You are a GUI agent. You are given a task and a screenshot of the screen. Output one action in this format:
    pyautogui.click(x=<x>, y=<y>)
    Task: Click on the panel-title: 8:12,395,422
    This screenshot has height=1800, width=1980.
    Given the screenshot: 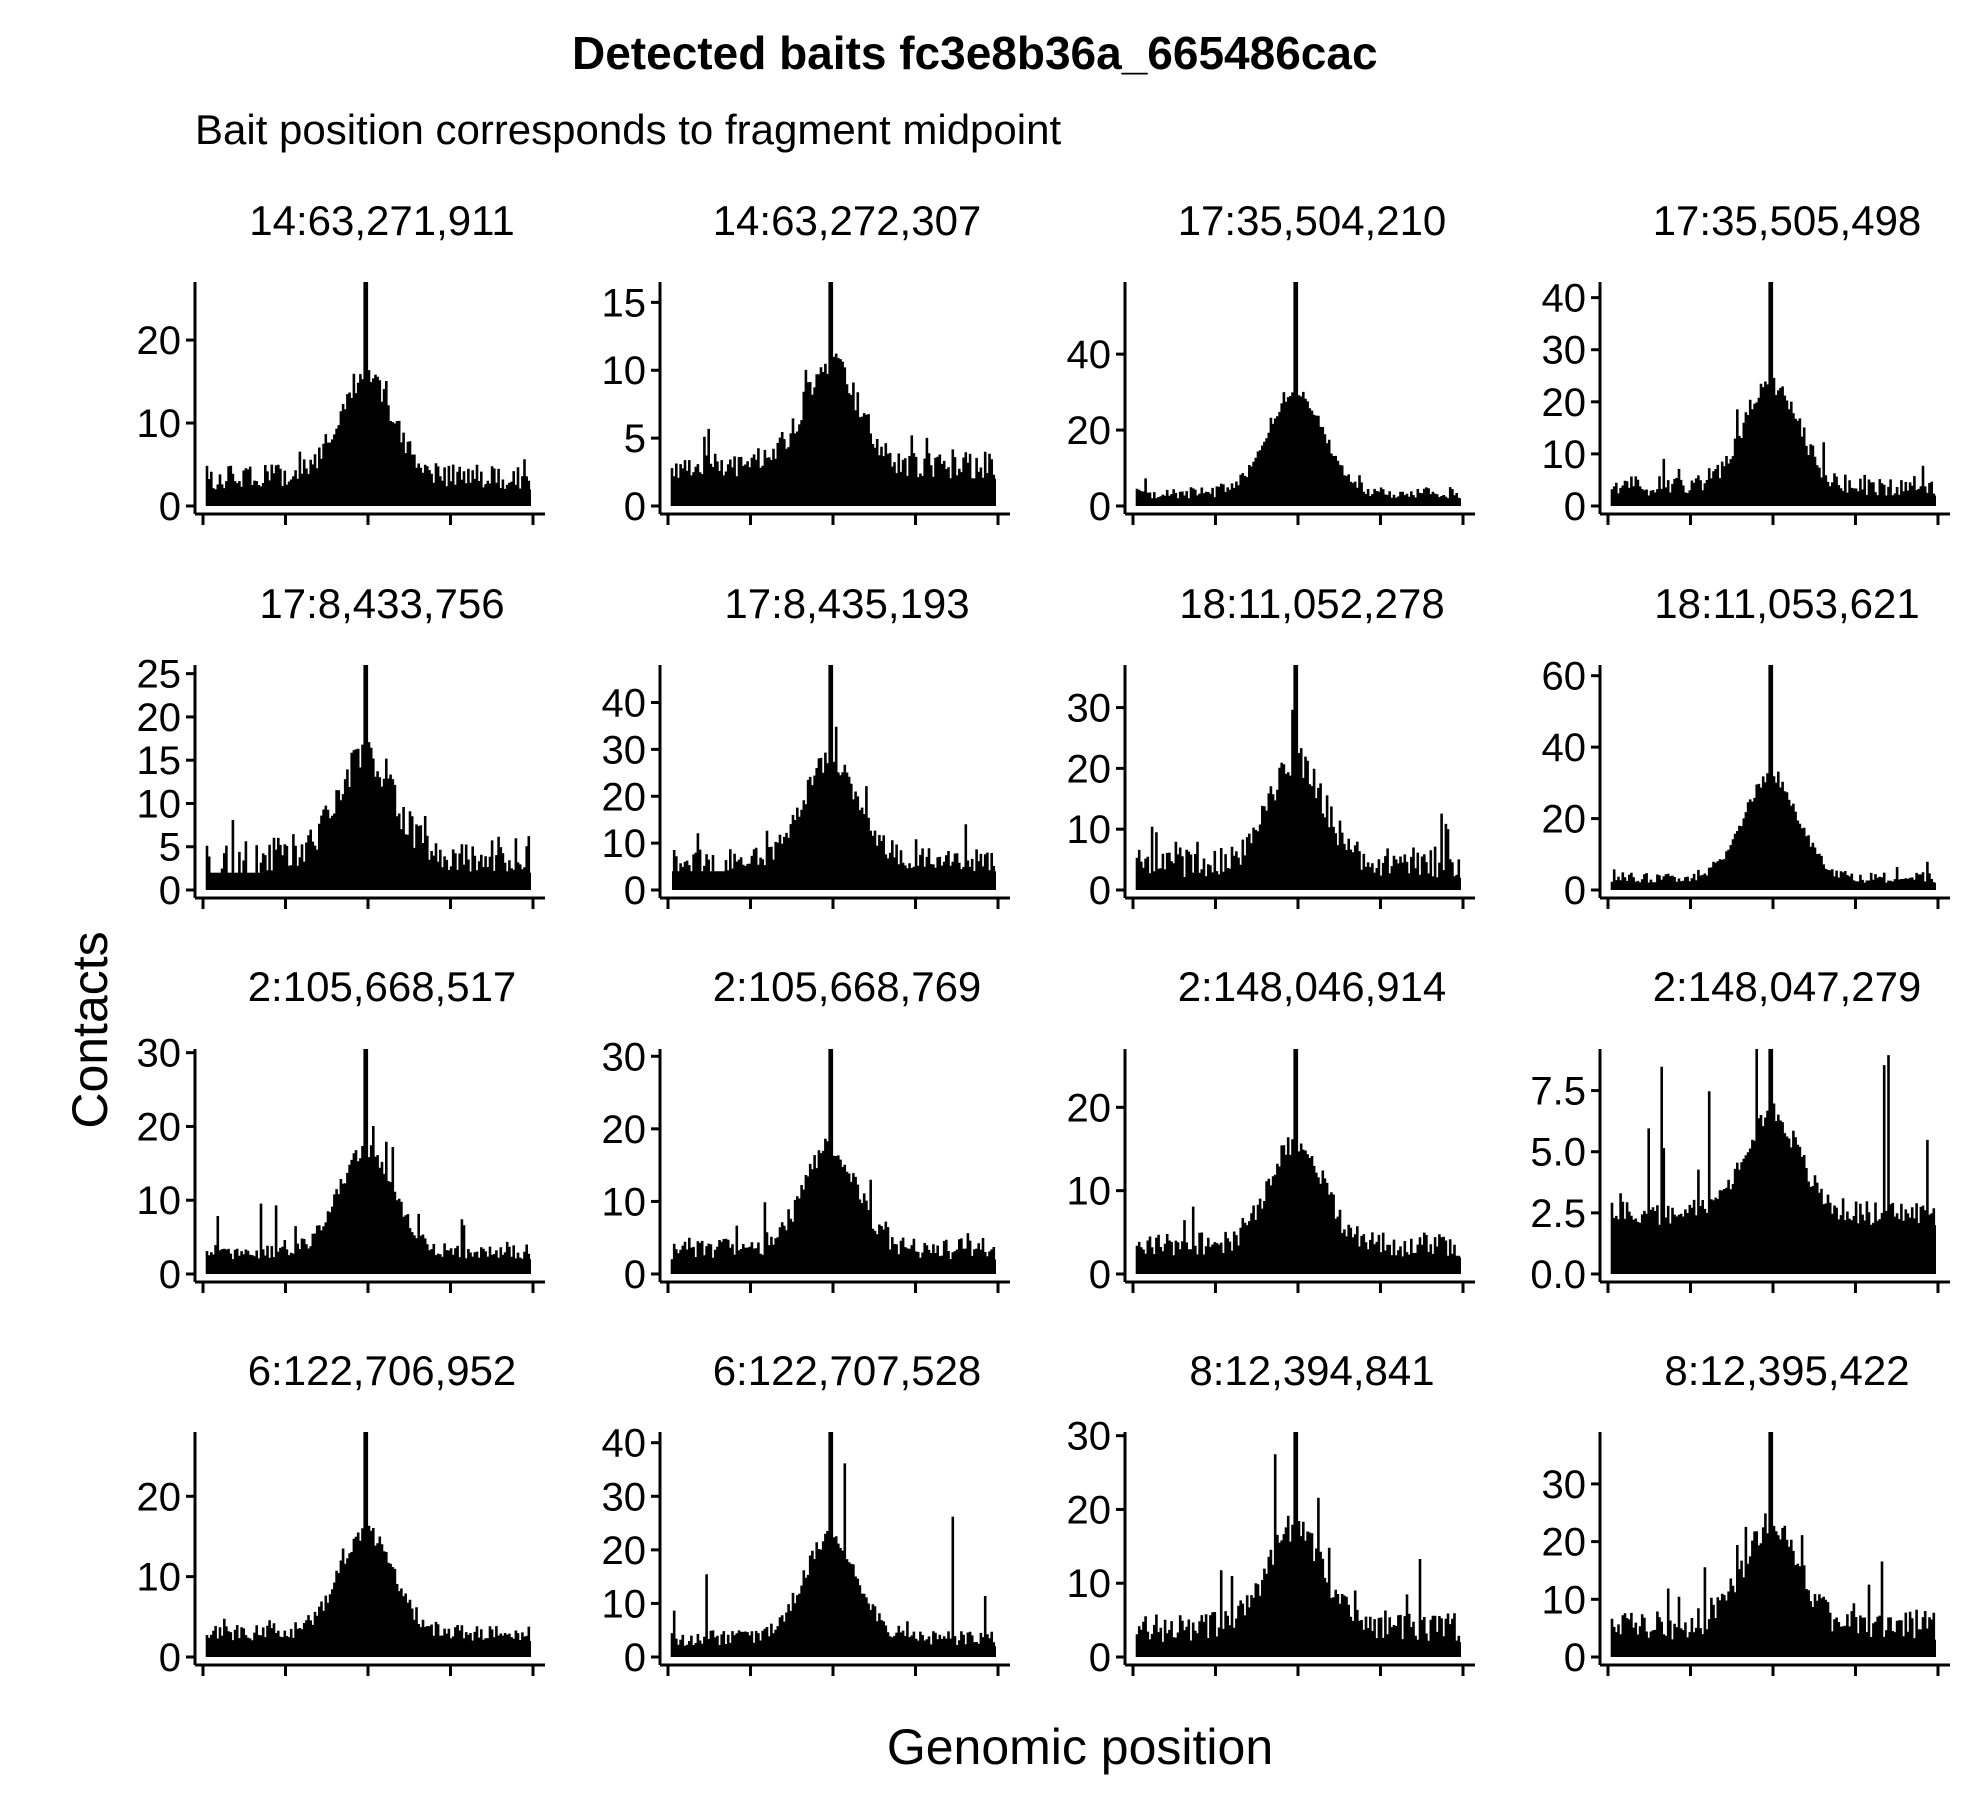 What is the action you would take?
    pyautogui.click(x=1786, y=1370)
    